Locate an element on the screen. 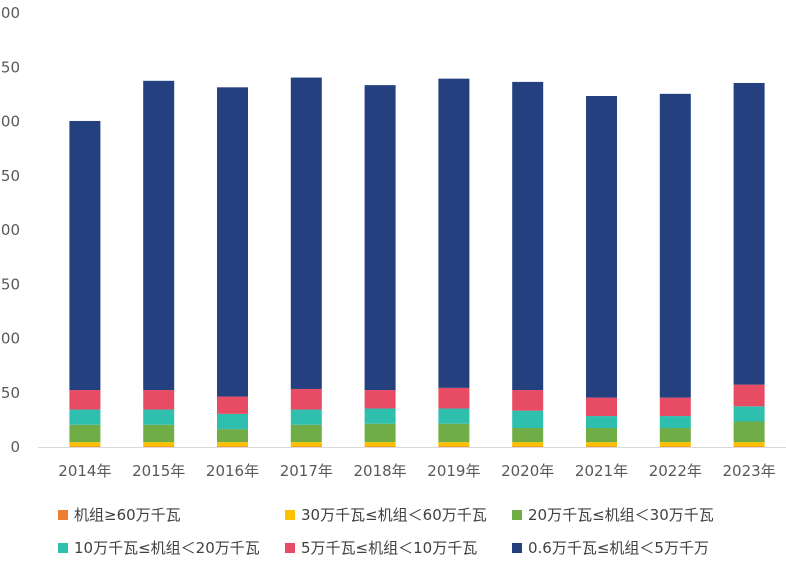  y-tick-label: 200 is located at coordinates (10, 230).